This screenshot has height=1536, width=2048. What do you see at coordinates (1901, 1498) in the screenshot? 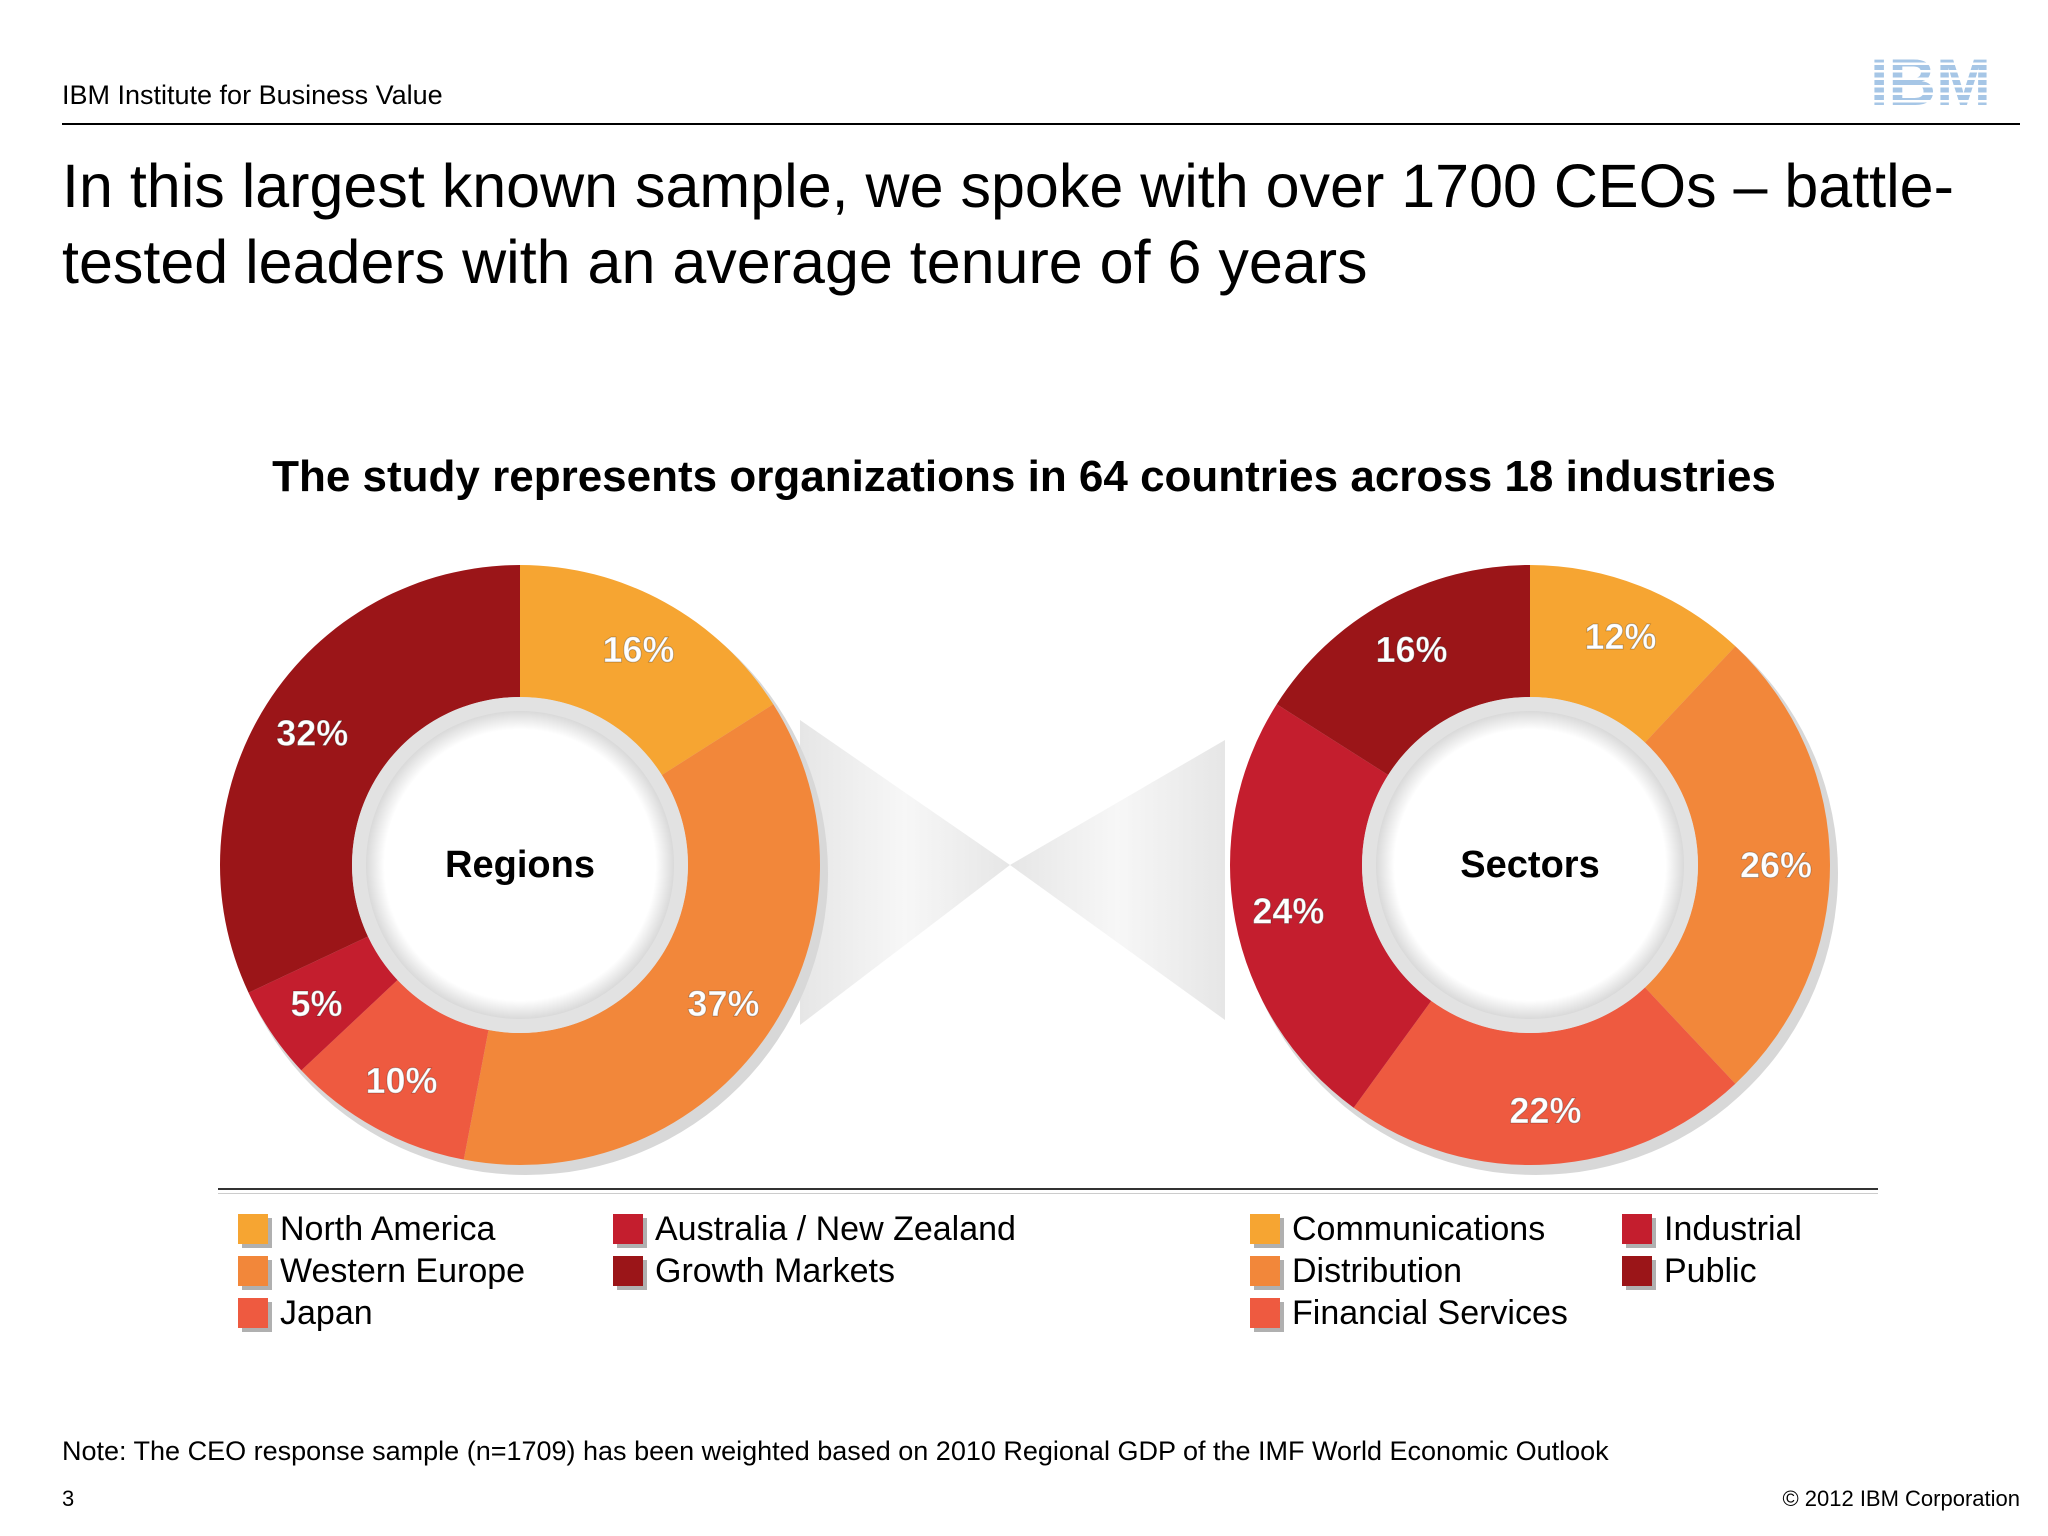
I see `copyright: © 2012 IBM Corporation` at bounding box center [1901, 1498].